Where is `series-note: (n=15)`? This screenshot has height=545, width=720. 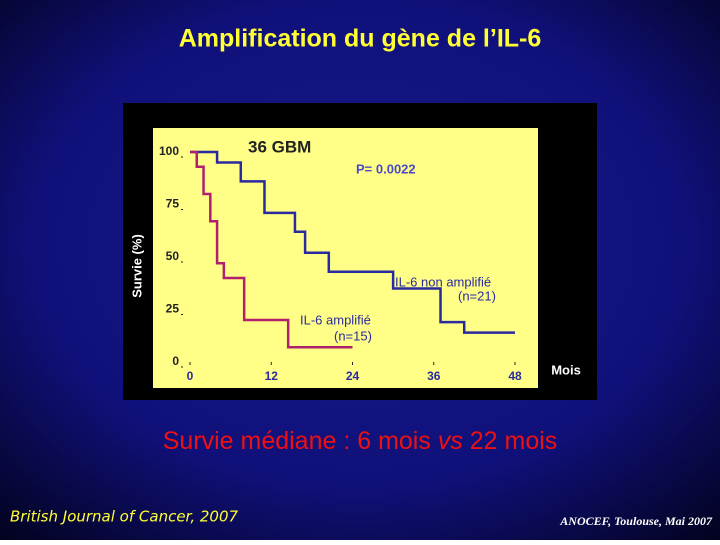 series-note: (n=15) is located at coordinates (353, 335).